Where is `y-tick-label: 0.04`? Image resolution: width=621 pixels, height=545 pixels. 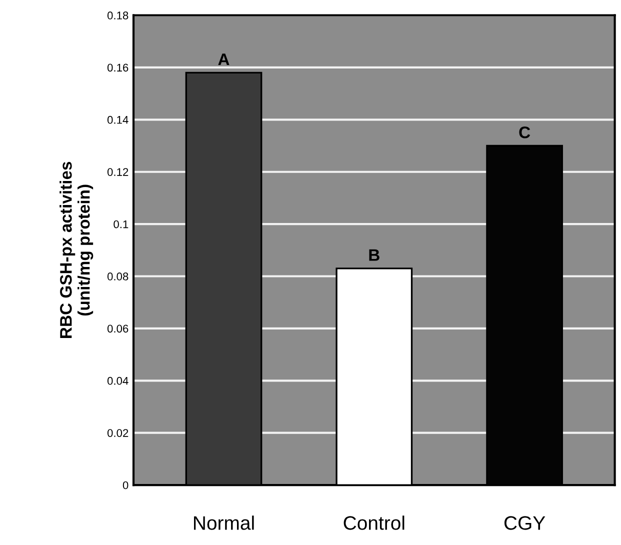 y-tick-label: 0.04 is located at coordinates (117, 380).